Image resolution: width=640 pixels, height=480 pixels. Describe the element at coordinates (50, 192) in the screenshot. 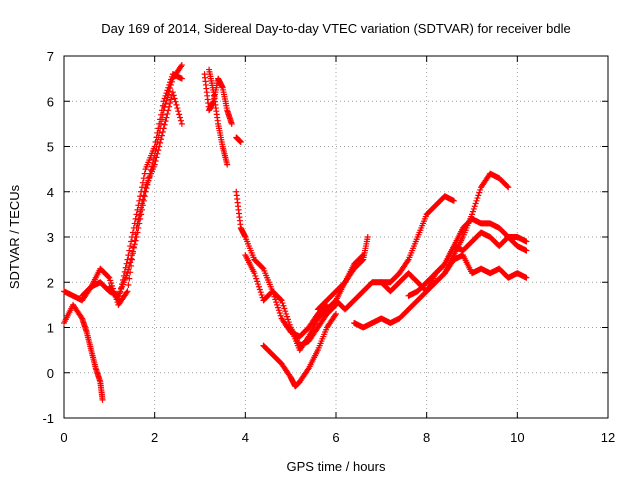

I see `y-tick-label: 4` at that location.